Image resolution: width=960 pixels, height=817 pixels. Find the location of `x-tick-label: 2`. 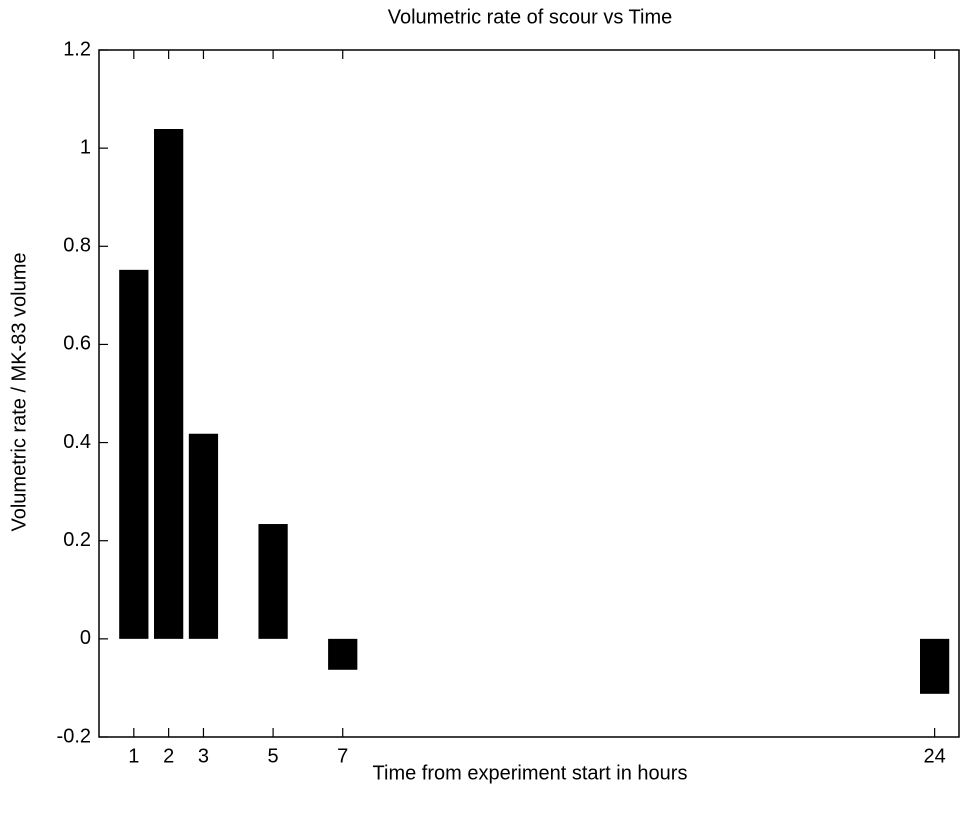

x-tick-label: 2 is located at coordinates (168, 756).